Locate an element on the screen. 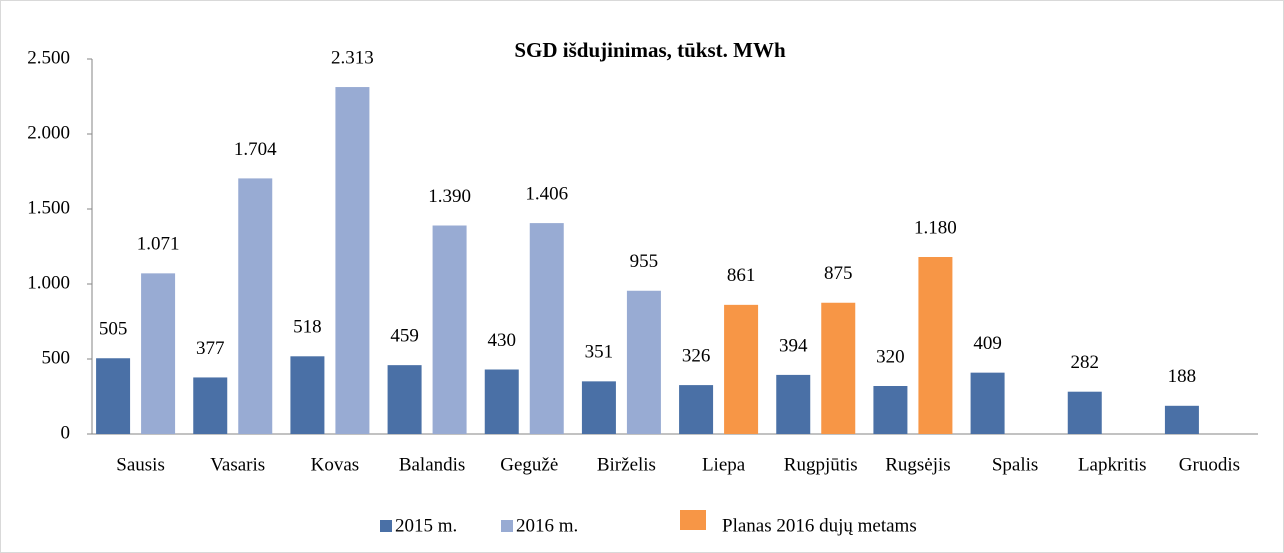 Image resolution: width=1284 pixels, height=553 pixels. x-tick-label: Liepa is located at coordinates (724, 464).